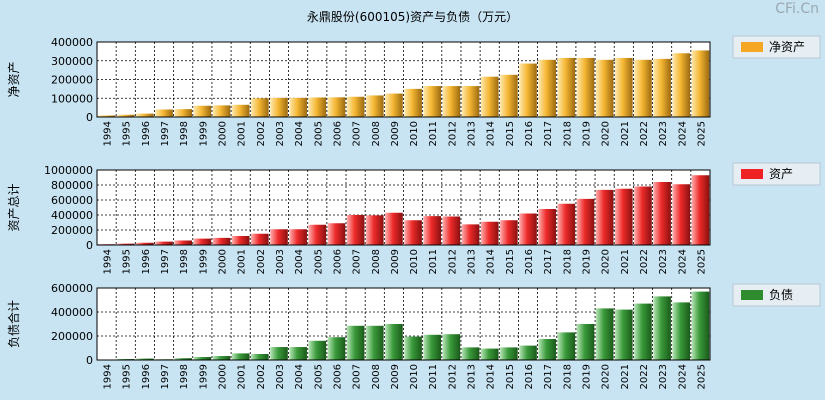  What do you see at coordinates (752, 47) in the screenshot?
I see `legend-swatch` at bounding box center [752, 47].